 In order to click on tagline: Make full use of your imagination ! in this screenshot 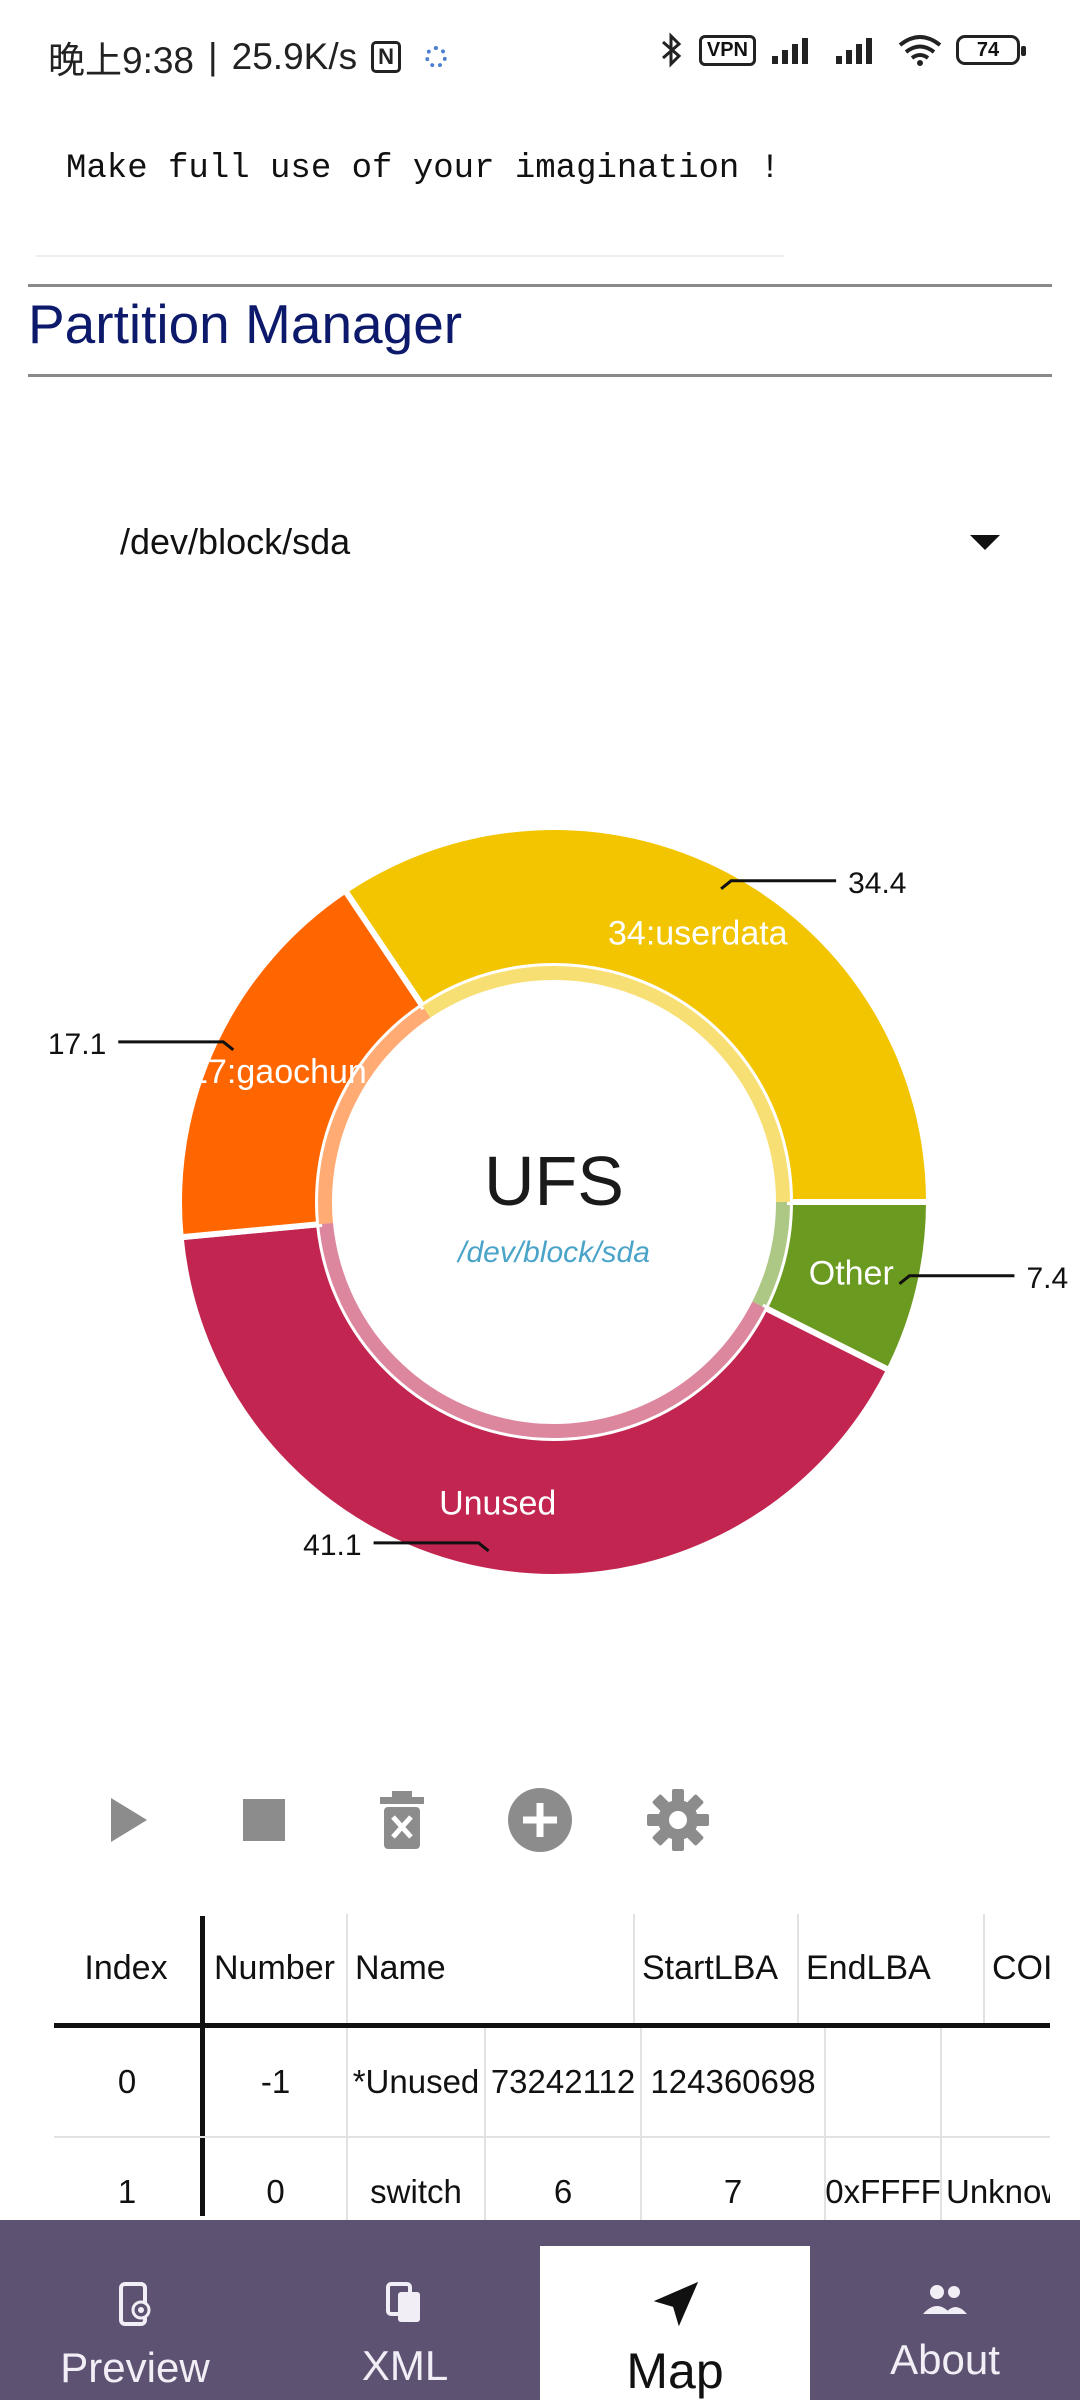, I will do `click(423, 169)`.